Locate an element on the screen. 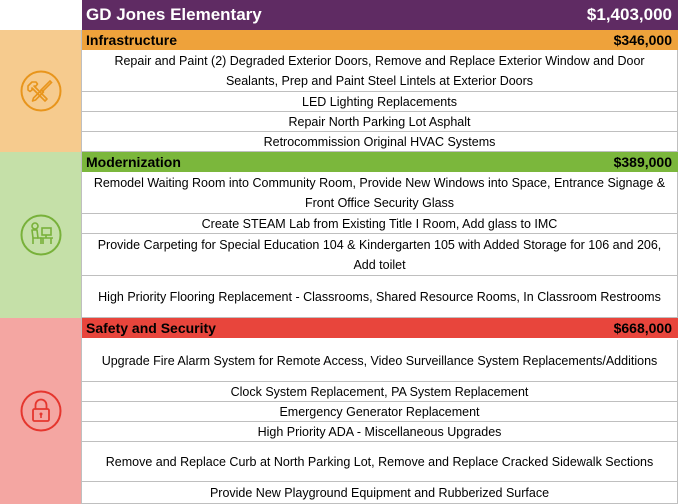 The width and height of the screenshot is (678, 504). section-title: Modernization is located at coordinates (133, 162).